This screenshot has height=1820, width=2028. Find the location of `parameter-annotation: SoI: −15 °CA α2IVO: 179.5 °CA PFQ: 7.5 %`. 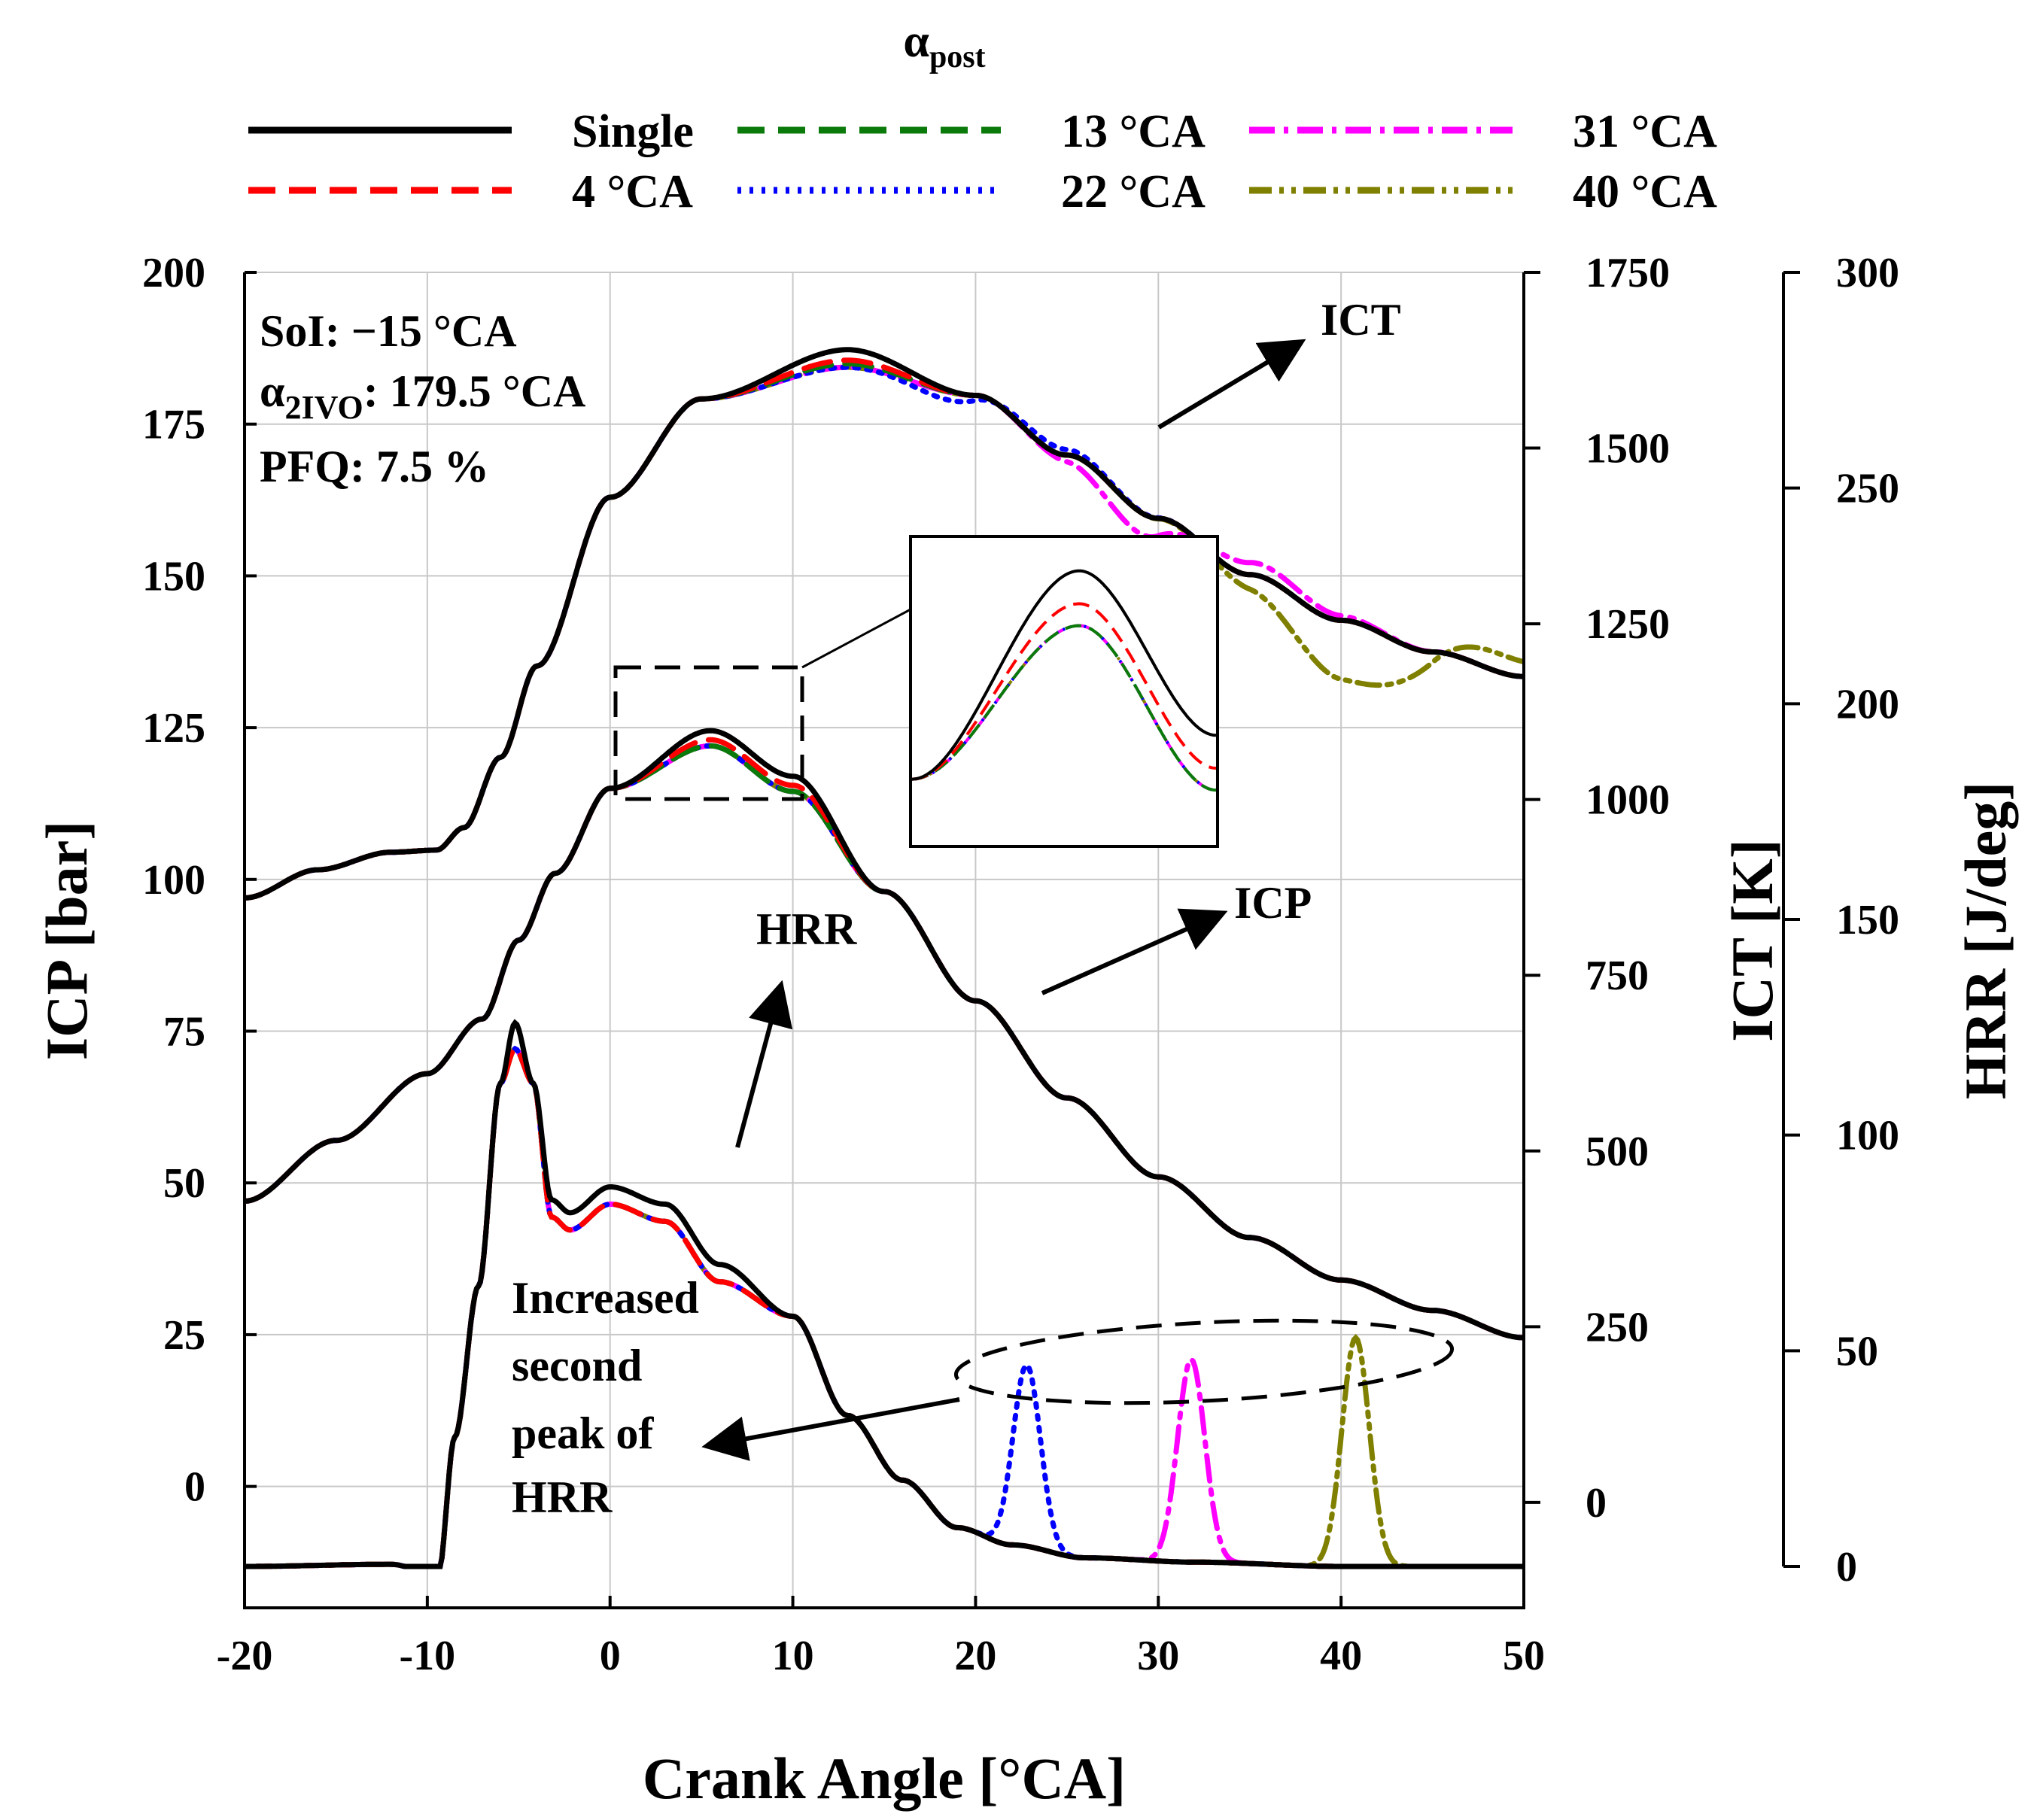

parameter-annotation: SoI: −15 °CA α2IVO: 179.5 °CA PFQ: 7.5 % is located at coordinates (422, 398).